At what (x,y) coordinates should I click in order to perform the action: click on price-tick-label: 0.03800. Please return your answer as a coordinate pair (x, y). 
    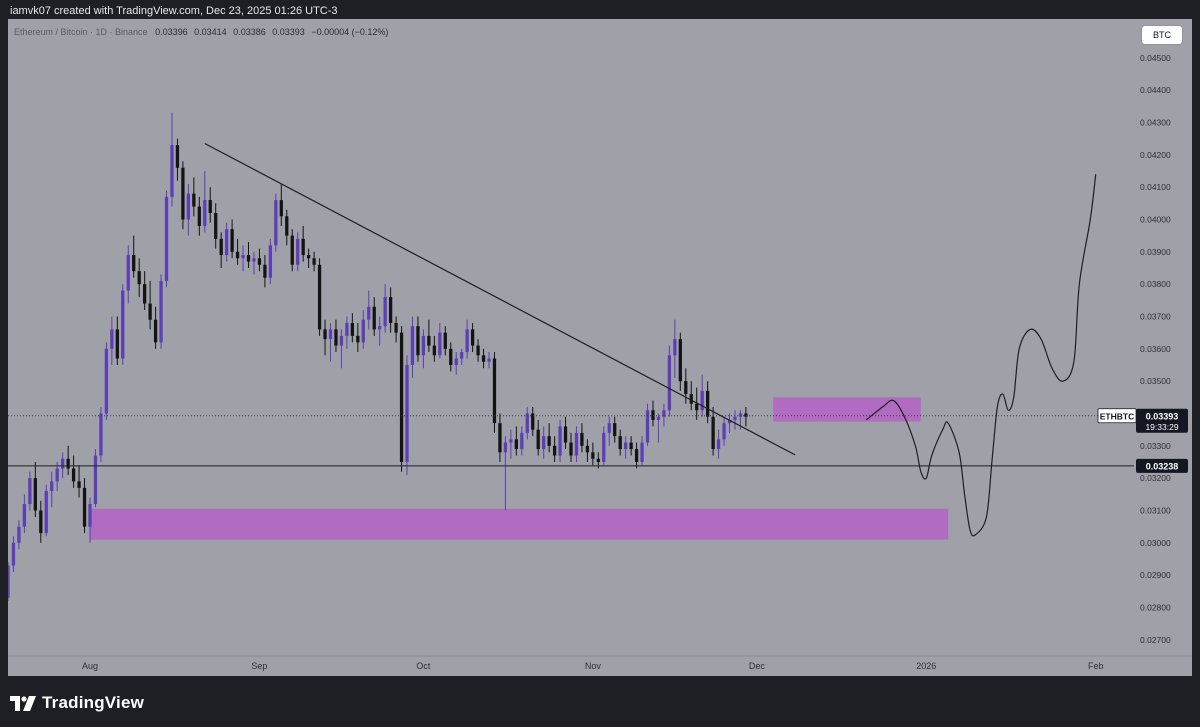
    Looking at the image, I should click on (1155, 284).